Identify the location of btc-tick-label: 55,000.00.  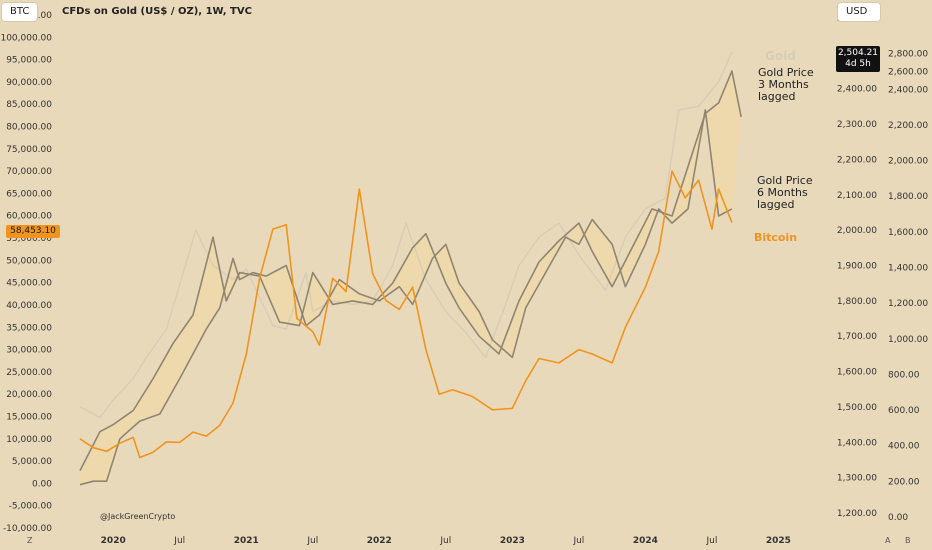
(29, 239).